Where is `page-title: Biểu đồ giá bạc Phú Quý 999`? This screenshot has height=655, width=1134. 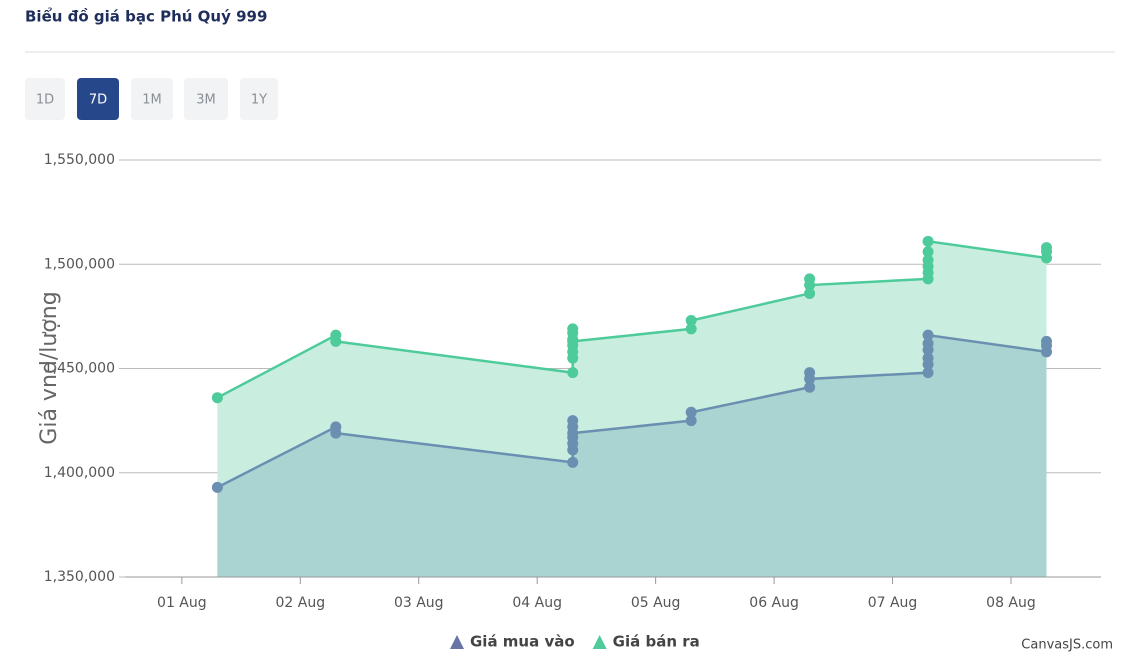
page-title: Biểu đồ giá bạc Phú Quý 999 is located at coordinates (146, 16).